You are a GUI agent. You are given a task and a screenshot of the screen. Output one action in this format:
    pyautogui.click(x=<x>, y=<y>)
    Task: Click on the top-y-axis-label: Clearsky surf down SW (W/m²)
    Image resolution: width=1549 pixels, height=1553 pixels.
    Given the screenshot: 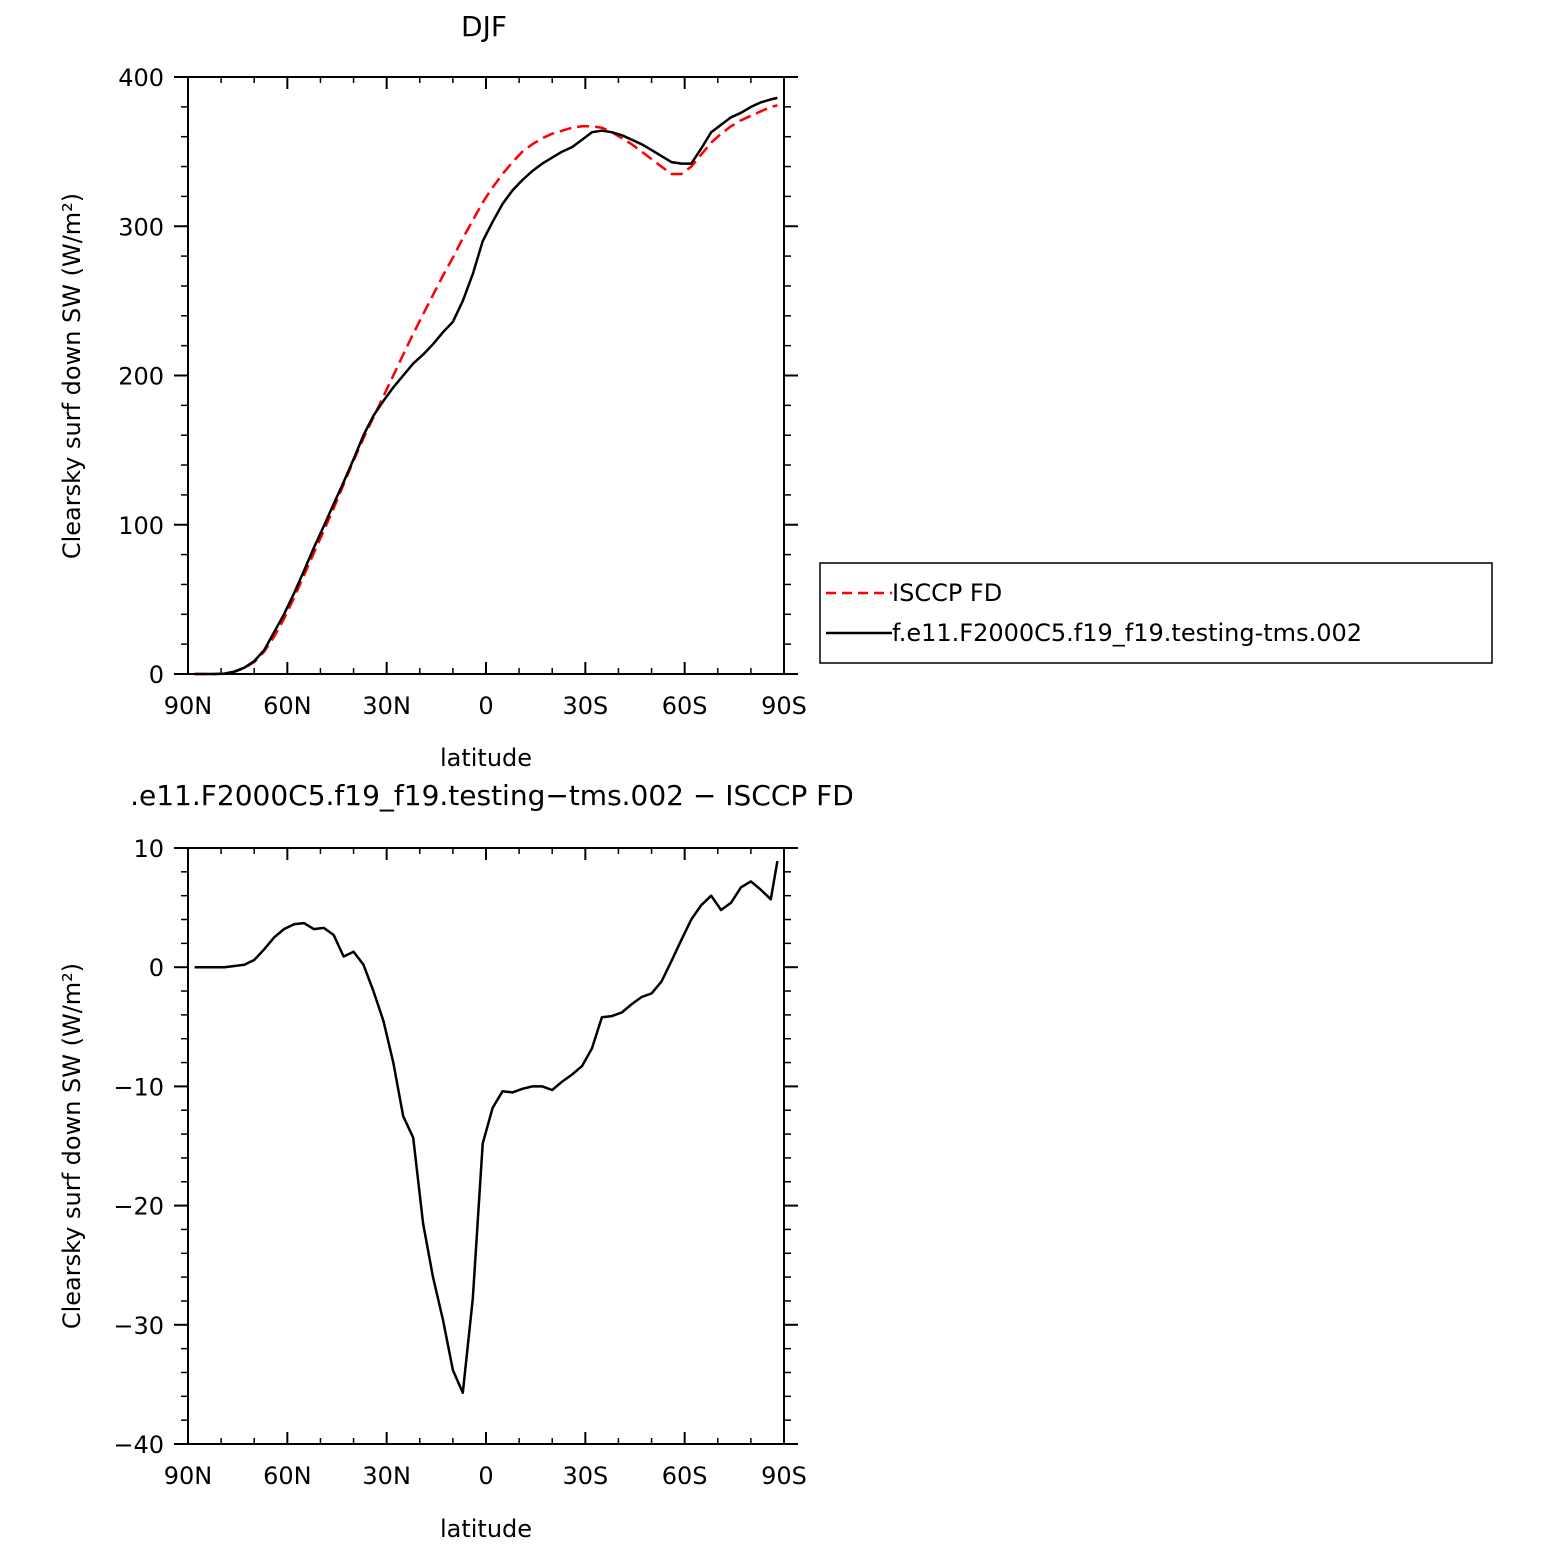 What is the action you would take?
    pyautogui.click(x=72, y=376)
    